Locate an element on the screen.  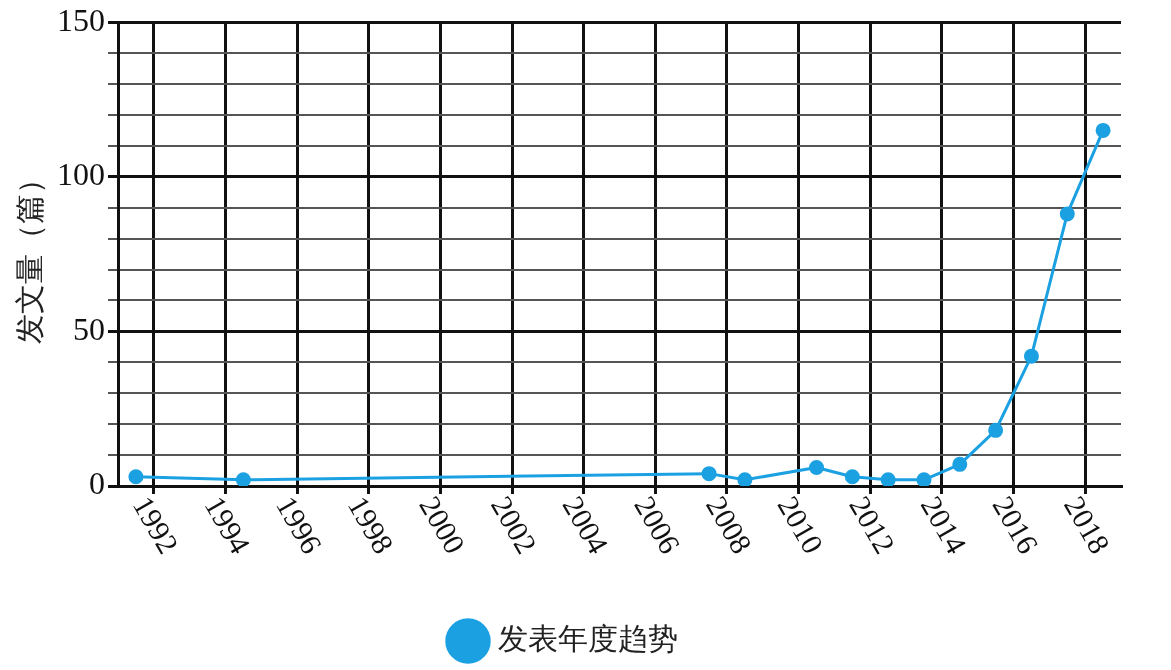
y-tick-label: 0 is located at coordinates (97, 483).